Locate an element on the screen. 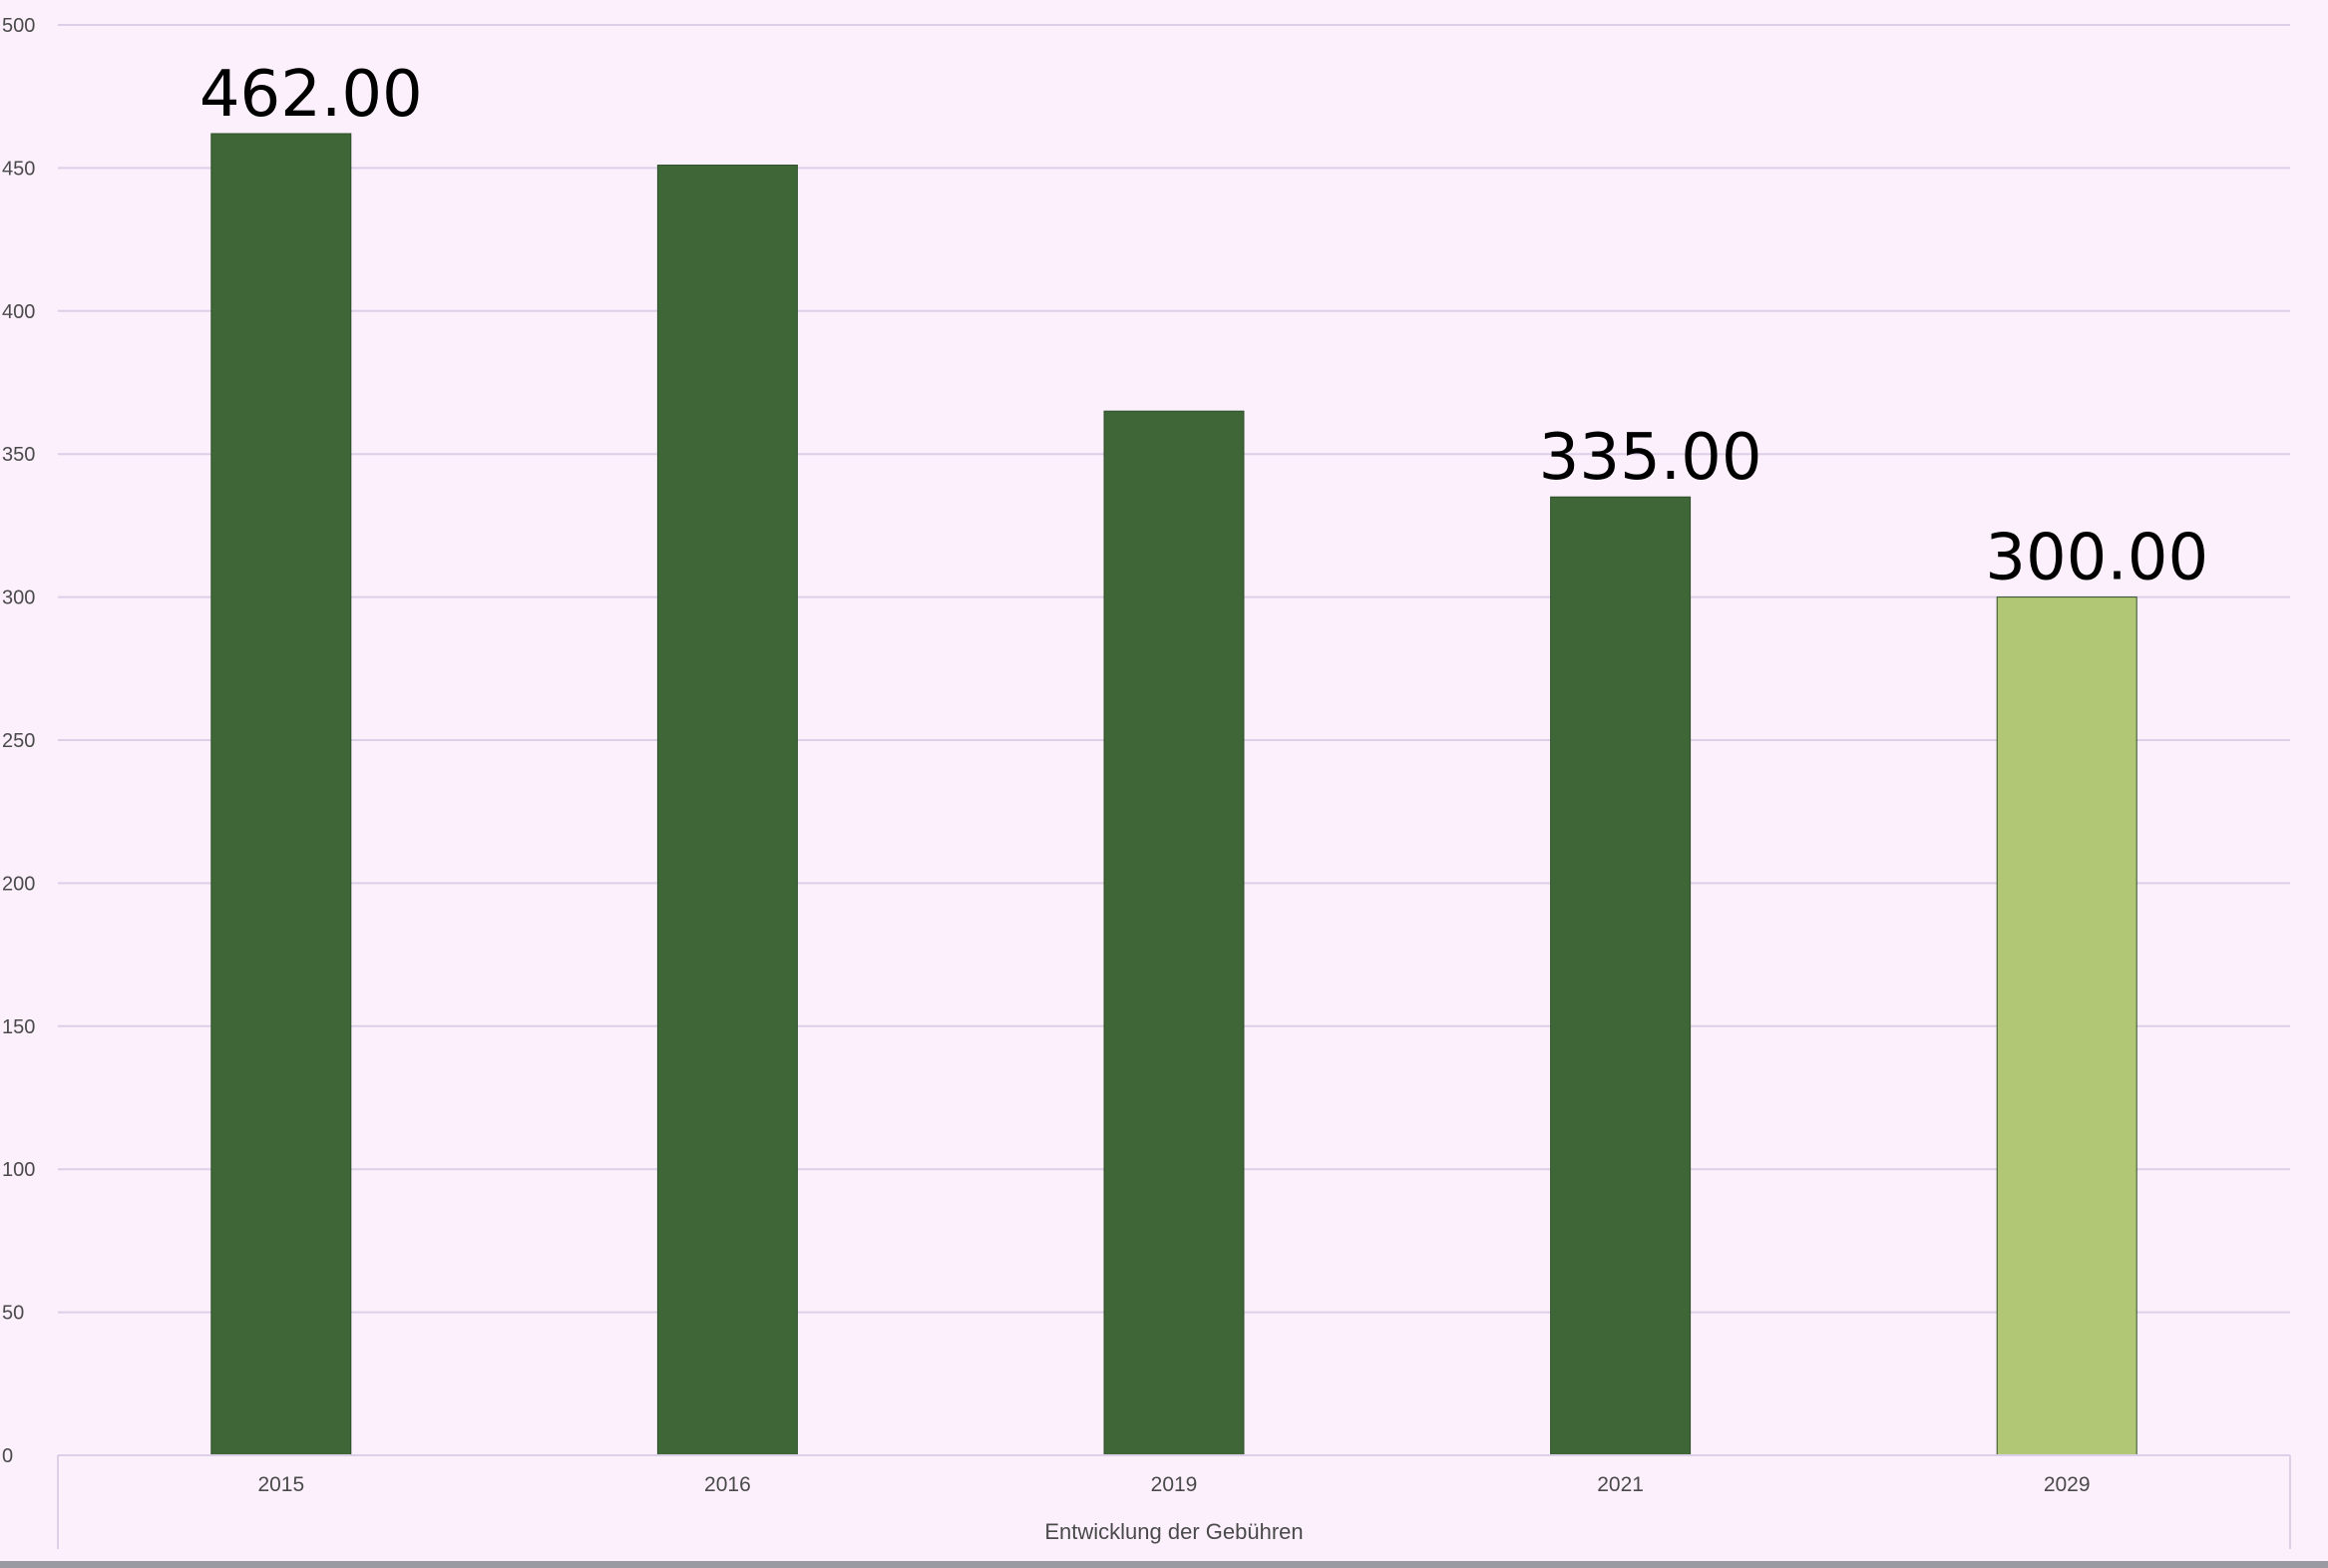 The height and width of the screenshot is (1568, 2328). x-axis-categories: 2015 2016 2019 2021 2029 is located at coordinates (1173, 1485).